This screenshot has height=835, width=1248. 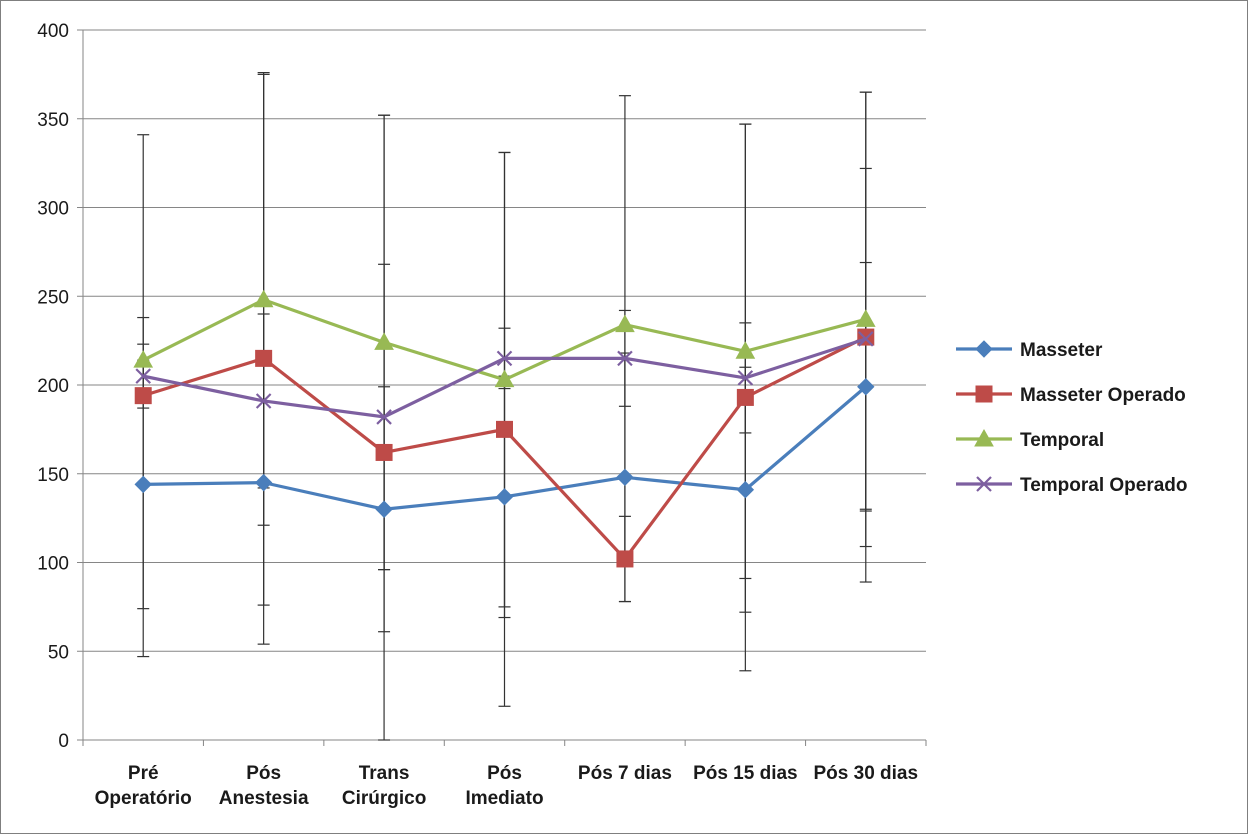 What do you see at coordinates (384, 798) in the screenshot?
I see `x-category-label: Cirúrgico` at bounding box center [384, 798].